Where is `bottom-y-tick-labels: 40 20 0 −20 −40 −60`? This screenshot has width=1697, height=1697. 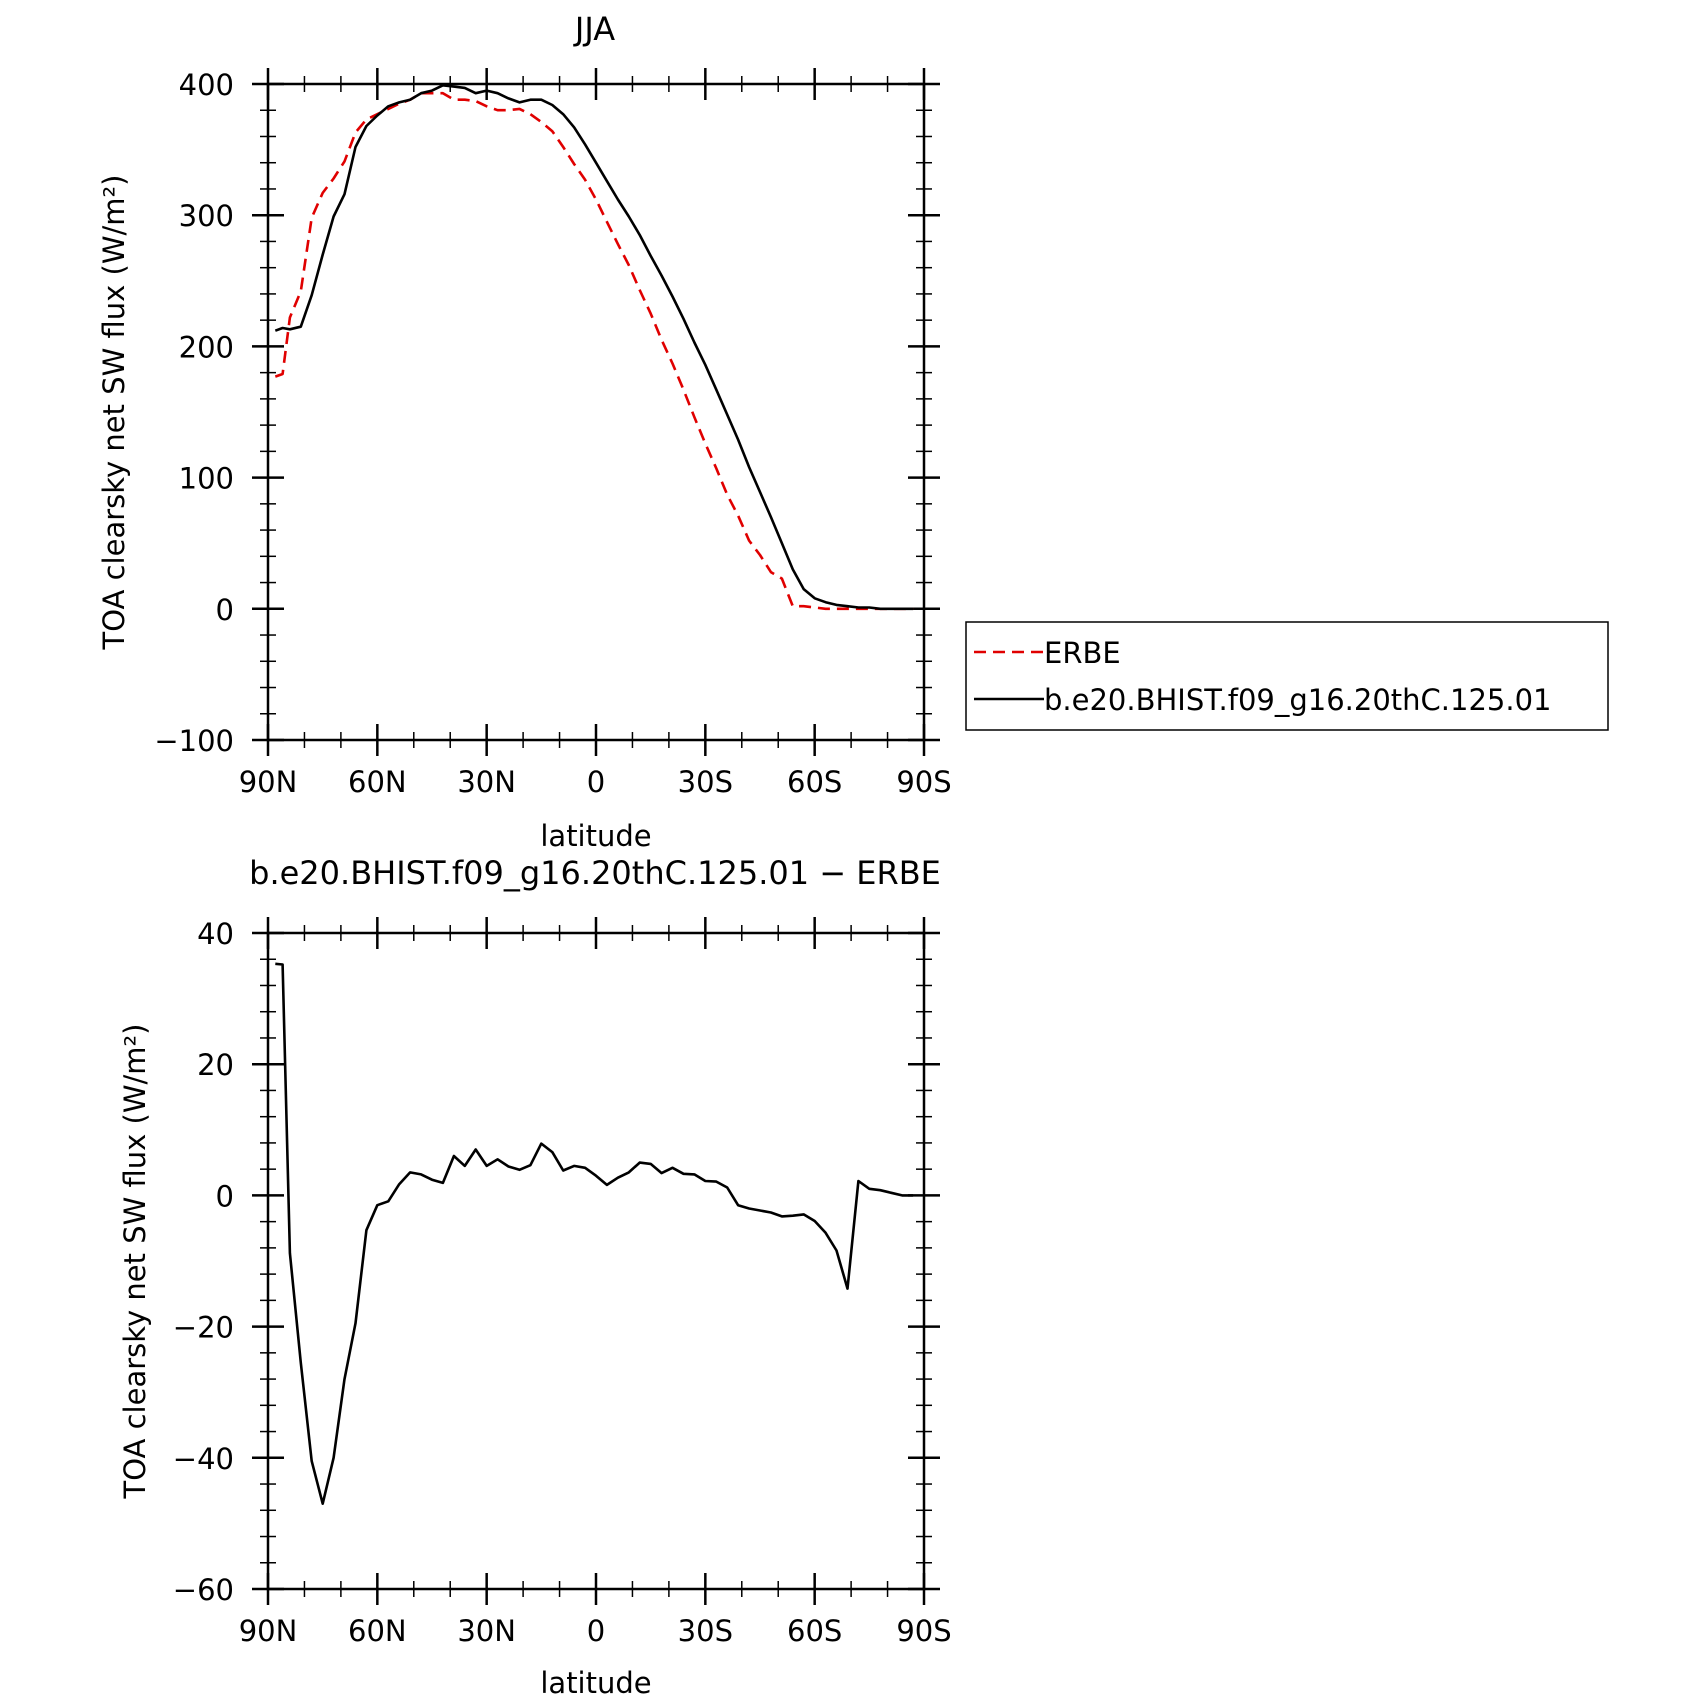 bottom-y-tick-labels: 40 20 0 −20 −40 −60 is located at coordinates (203, 1262).